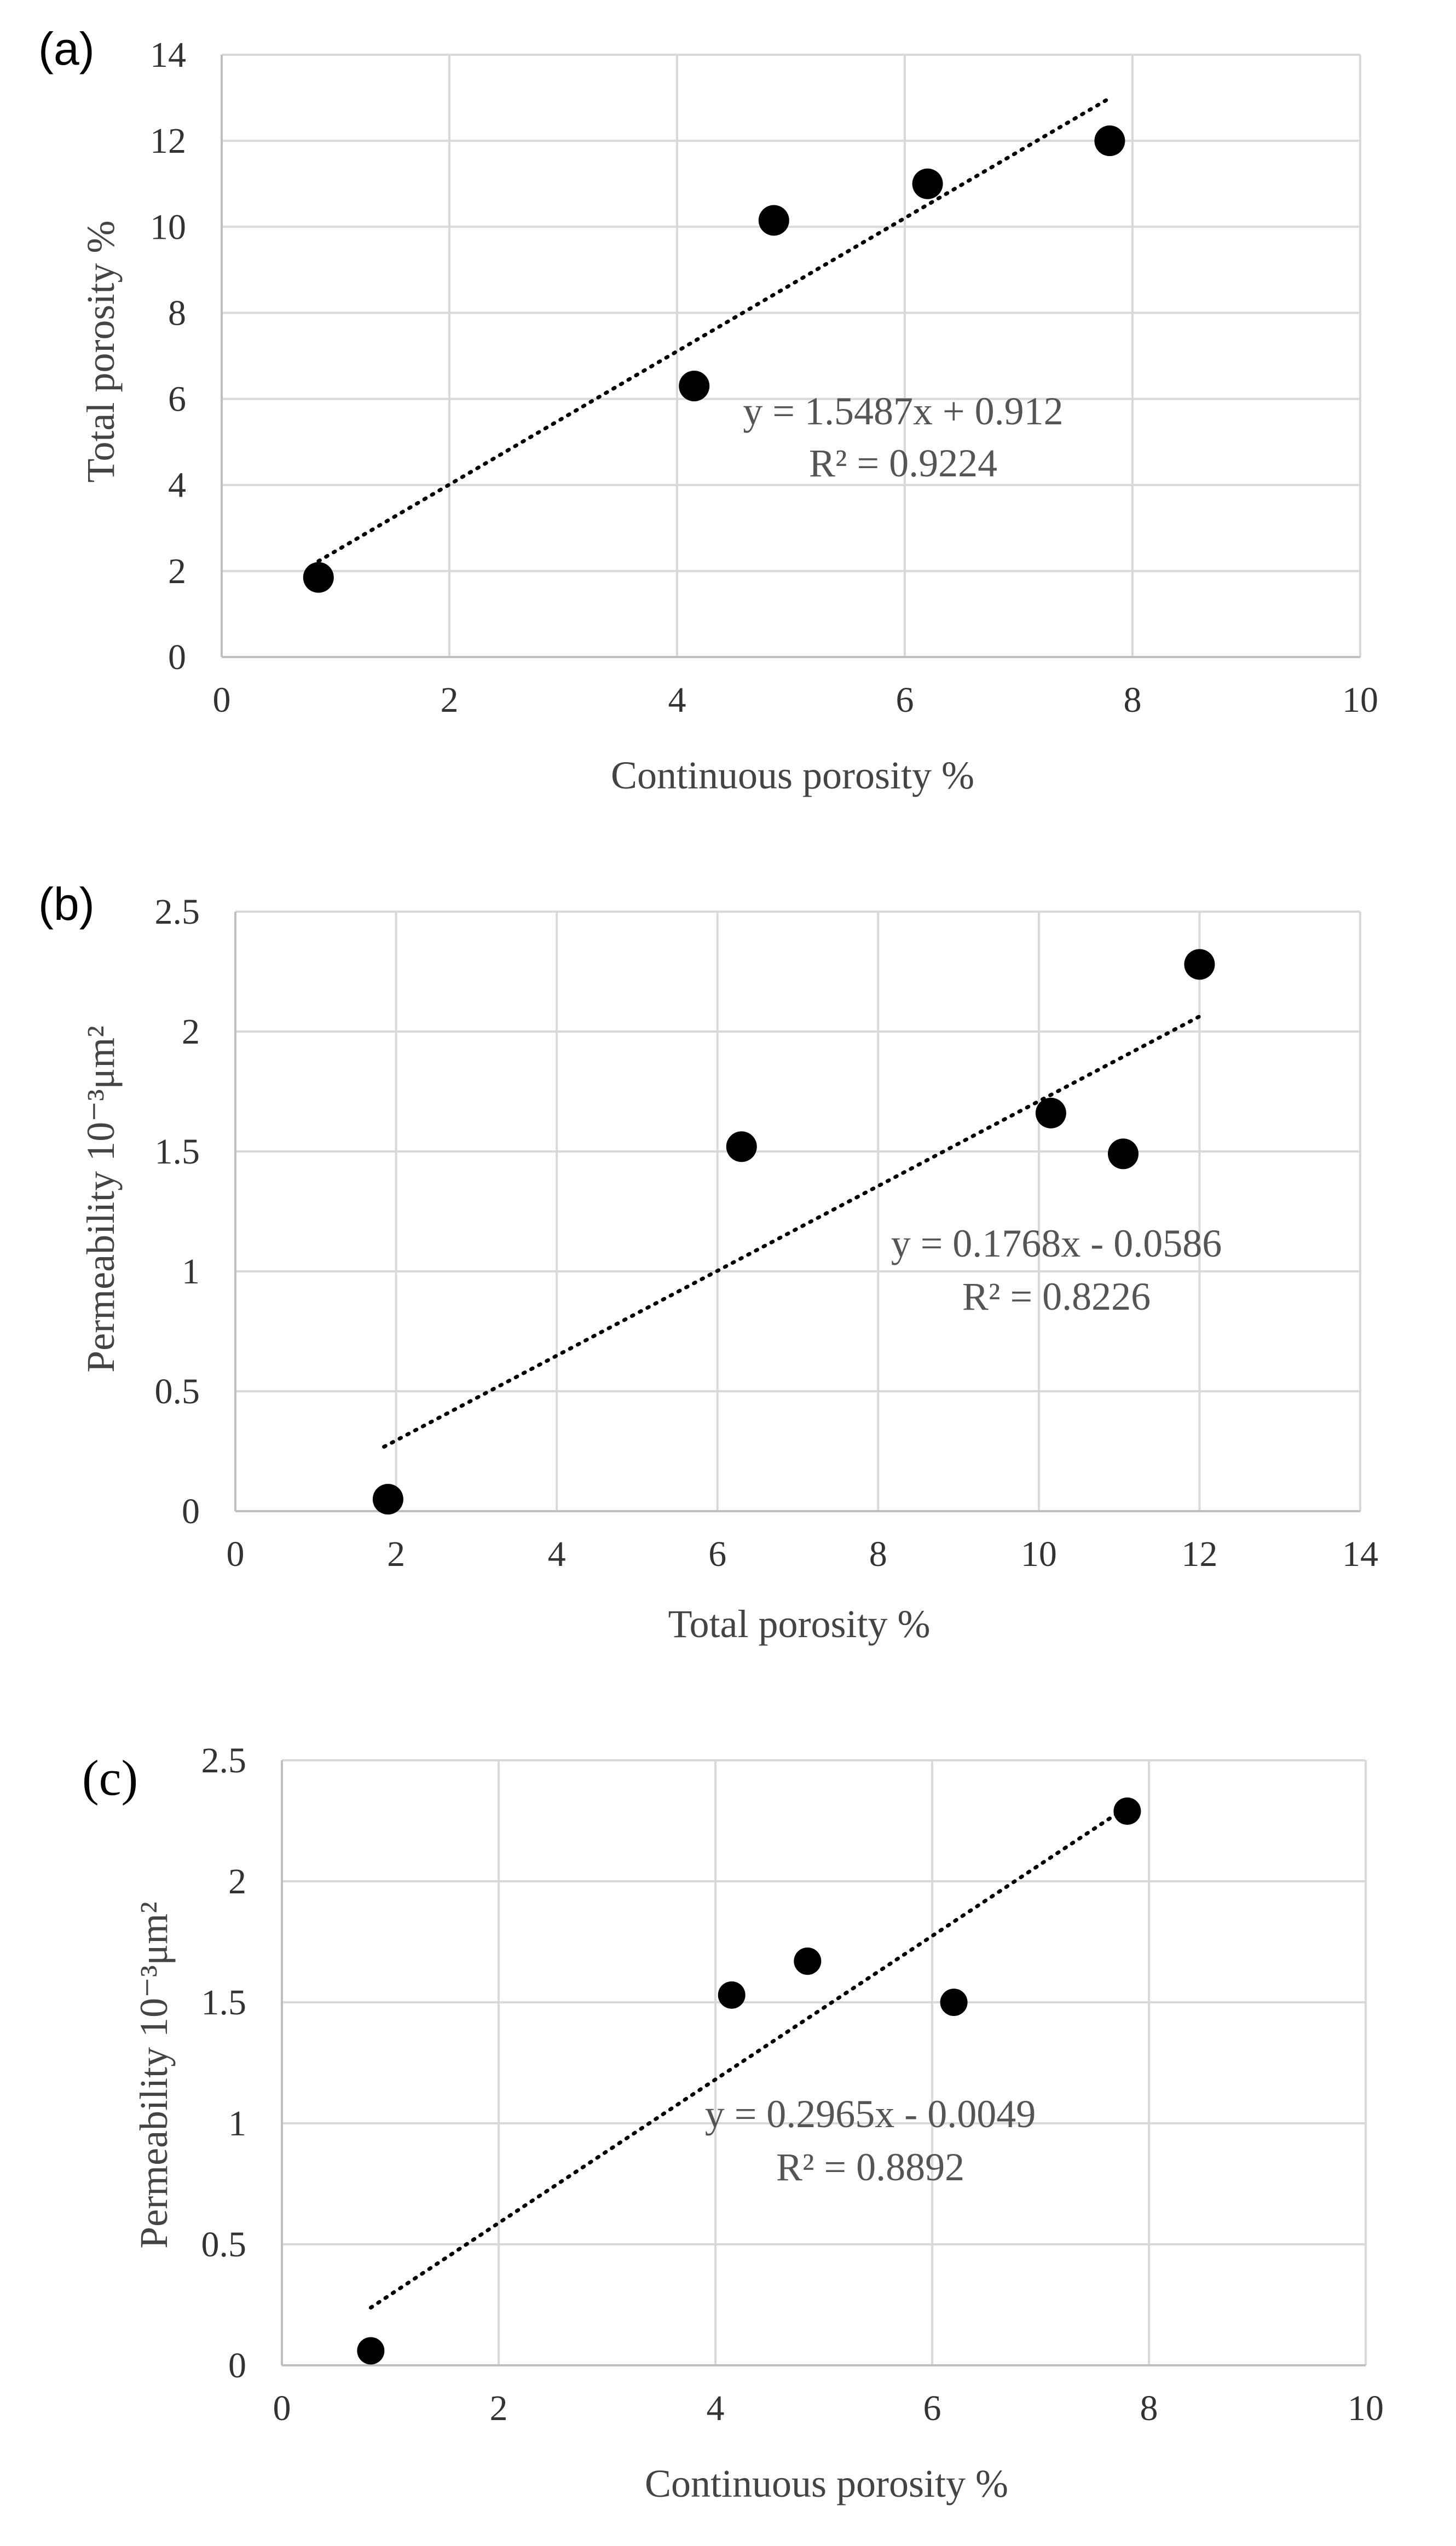 The image size is (1456, 2546). Describe the element at coordinates (168, 141) in the screenshot. I see `y-tick-label-a: 12` at that location.